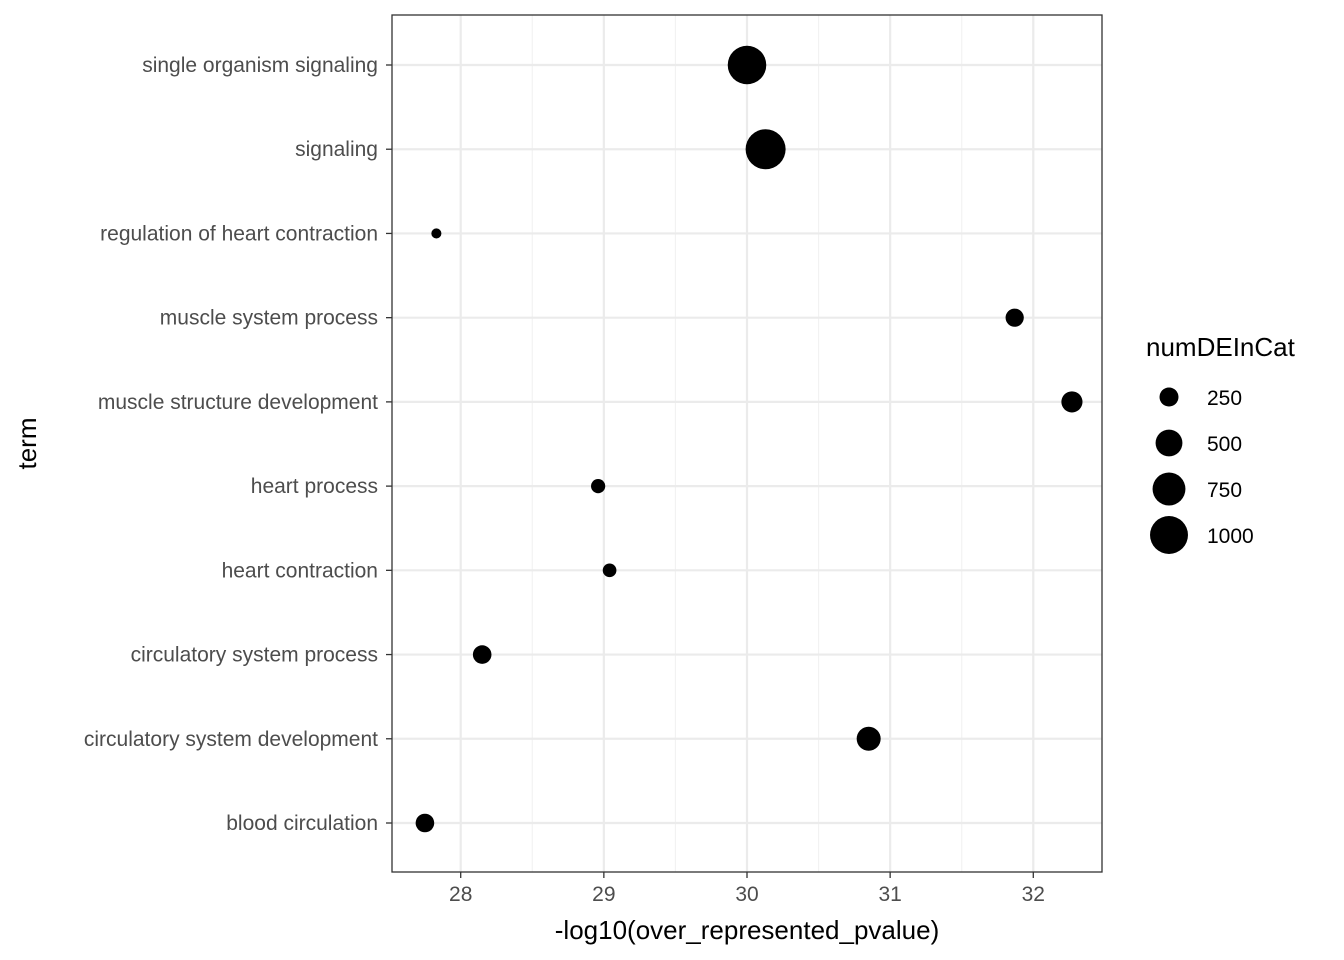 The width and height of the screenshot is (1344, 960). Describe the element at coordinates (239, 233) in the screenshot. I see `y-tick-label: regulation of heart contraction` at that location.